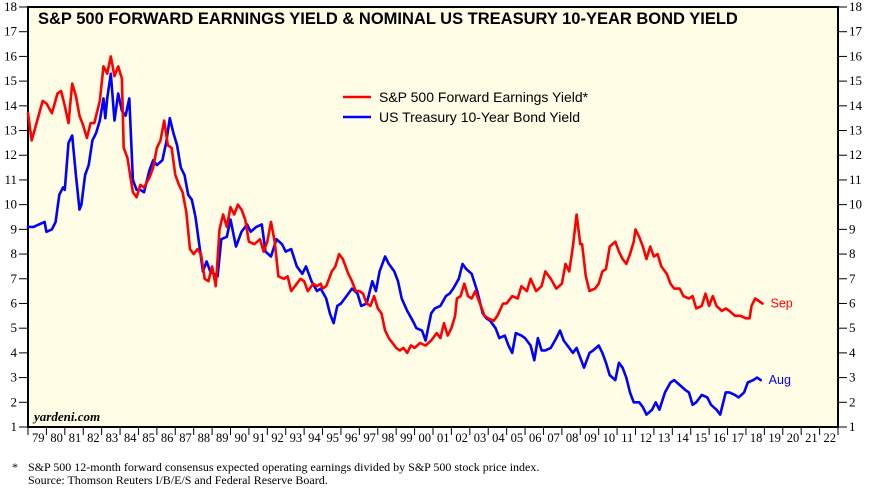 This screenshot has width=869, height=491. What do you see at coordinates (14, 352) in the screenshot?
I see `y-tick-label-left: 4` at bounding box center [14, 352].